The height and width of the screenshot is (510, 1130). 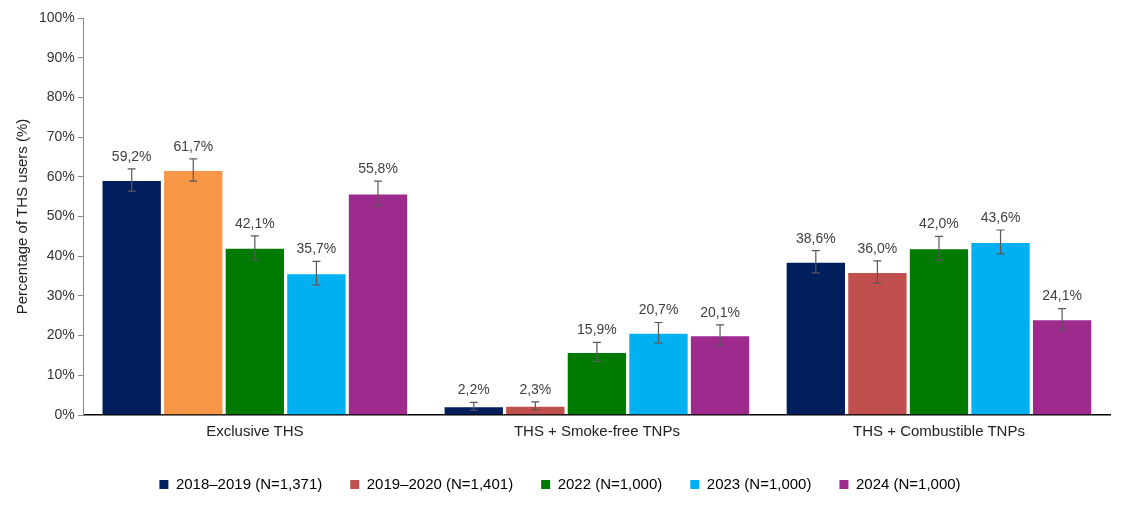 What do you see at coordinates (759, 483) in the screenshot?
I see `legend-label: 2023 (N=1,000)` at bounding box center [759, 483].